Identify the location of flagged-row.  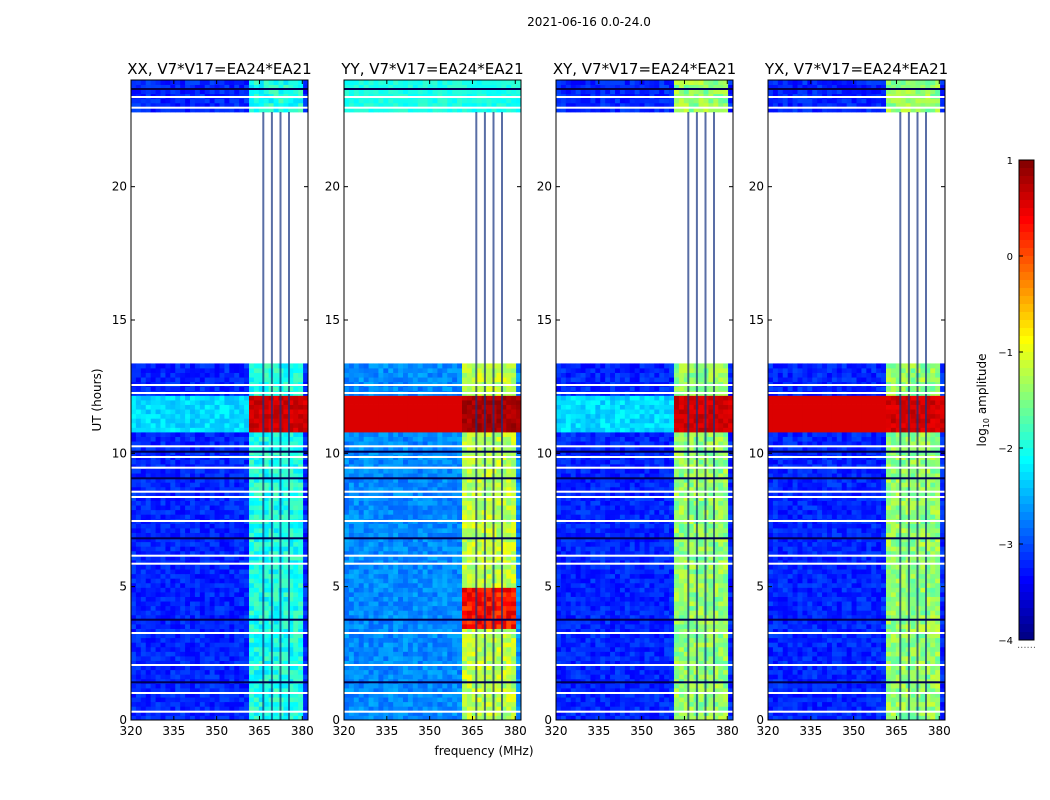
(219, 107).